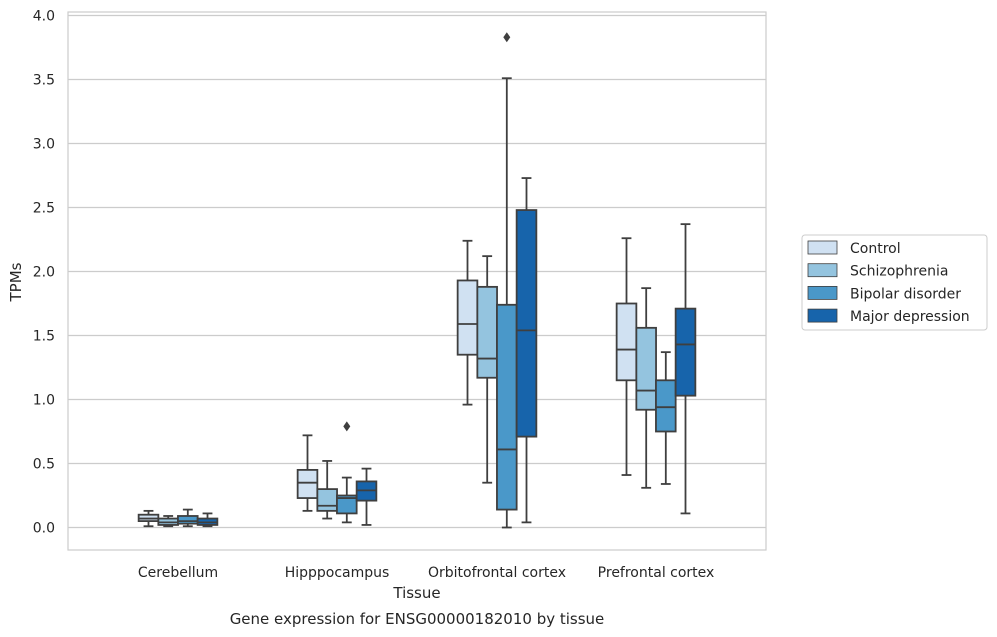  I want to click on y-tick-label: 1.0, so click(44, 401).